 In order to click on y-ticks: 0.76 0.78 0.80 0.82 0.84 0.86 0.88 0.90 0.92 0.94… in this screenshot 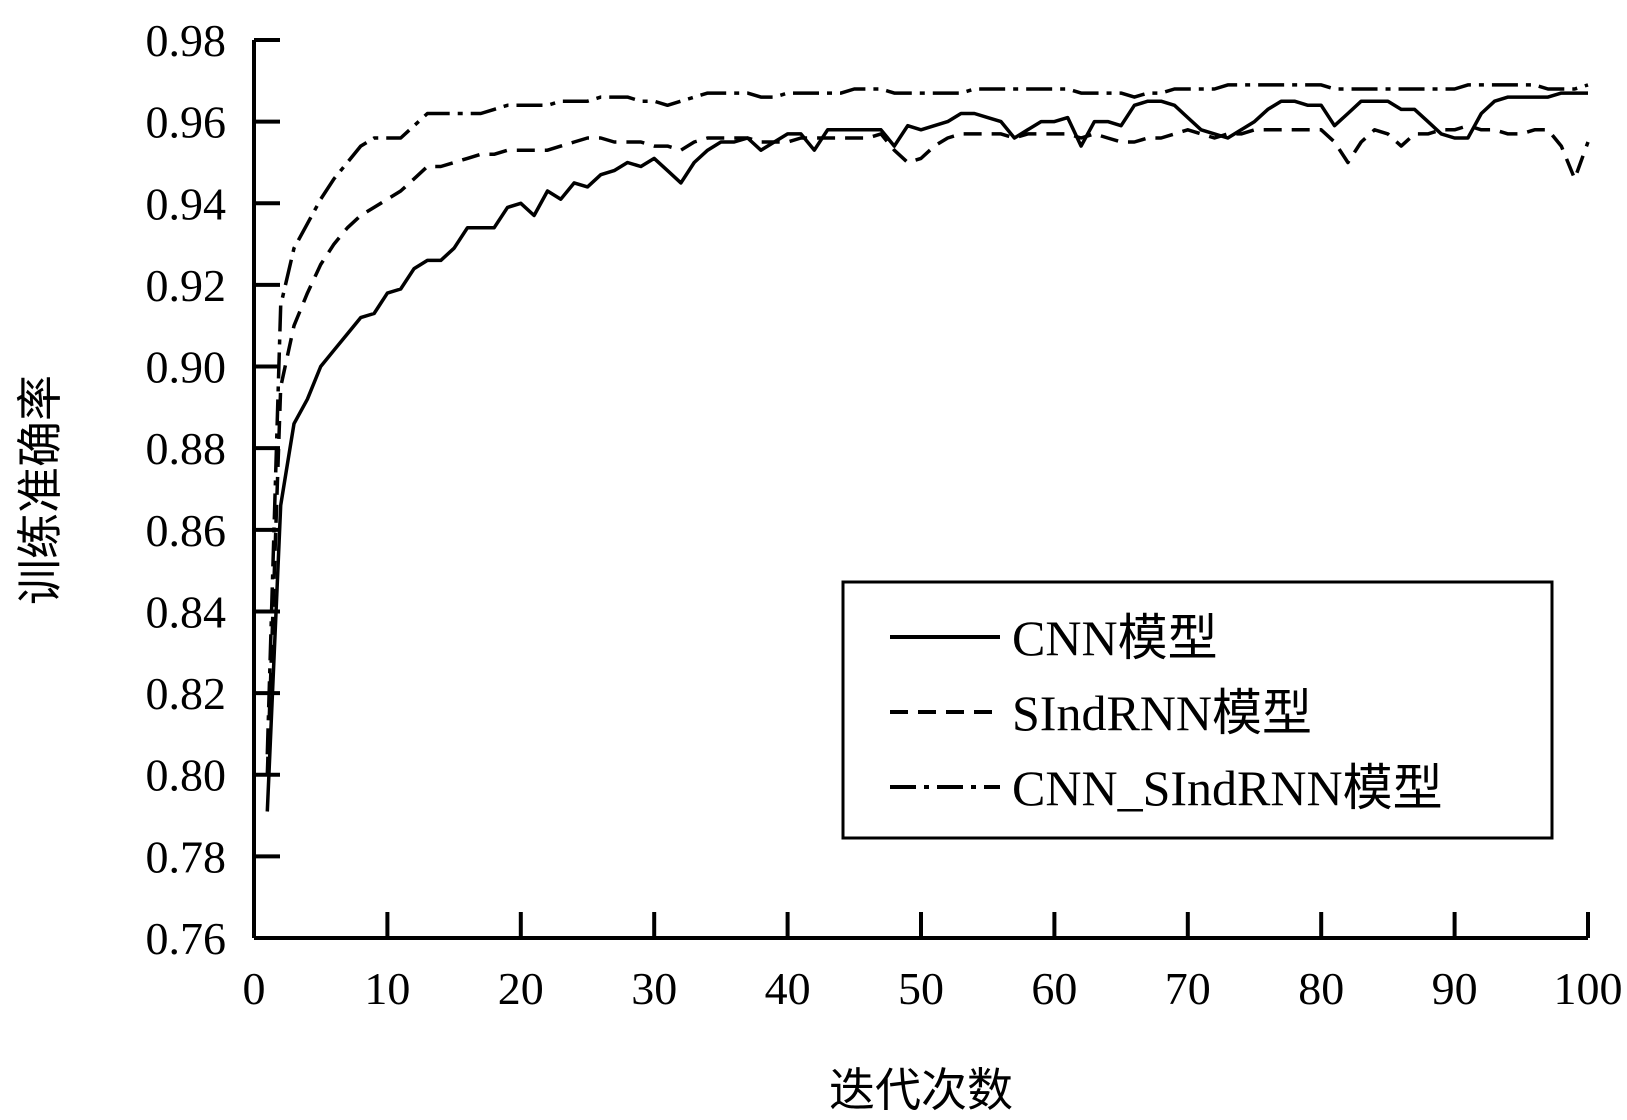, I will do `click(213, 489)`.